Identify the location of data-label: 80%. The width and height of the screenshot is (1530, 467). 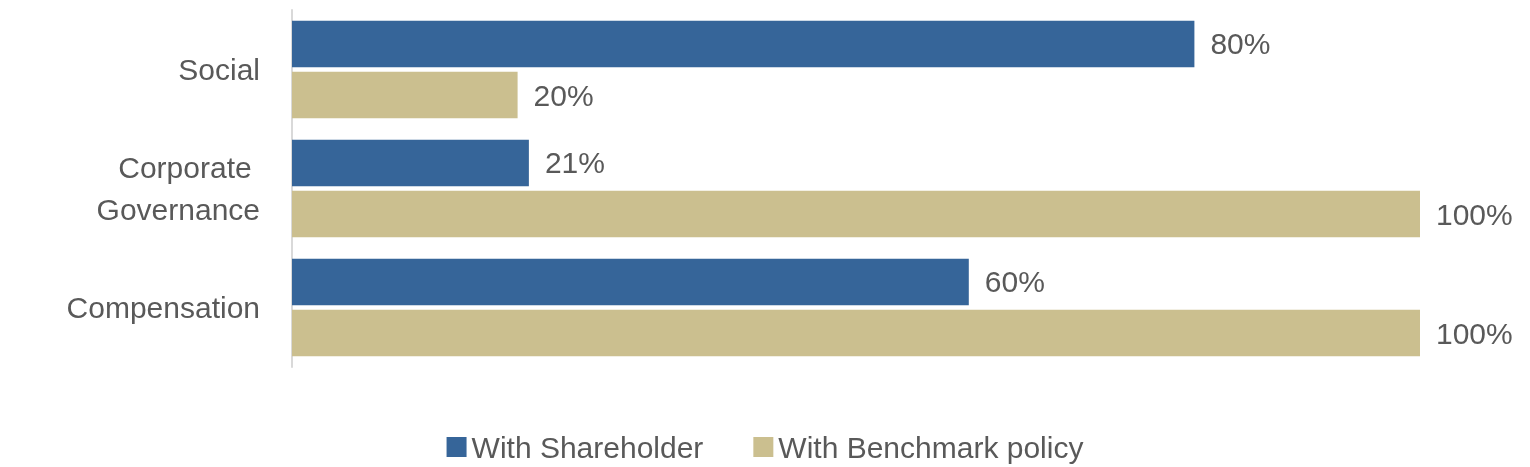
(1240, 44).